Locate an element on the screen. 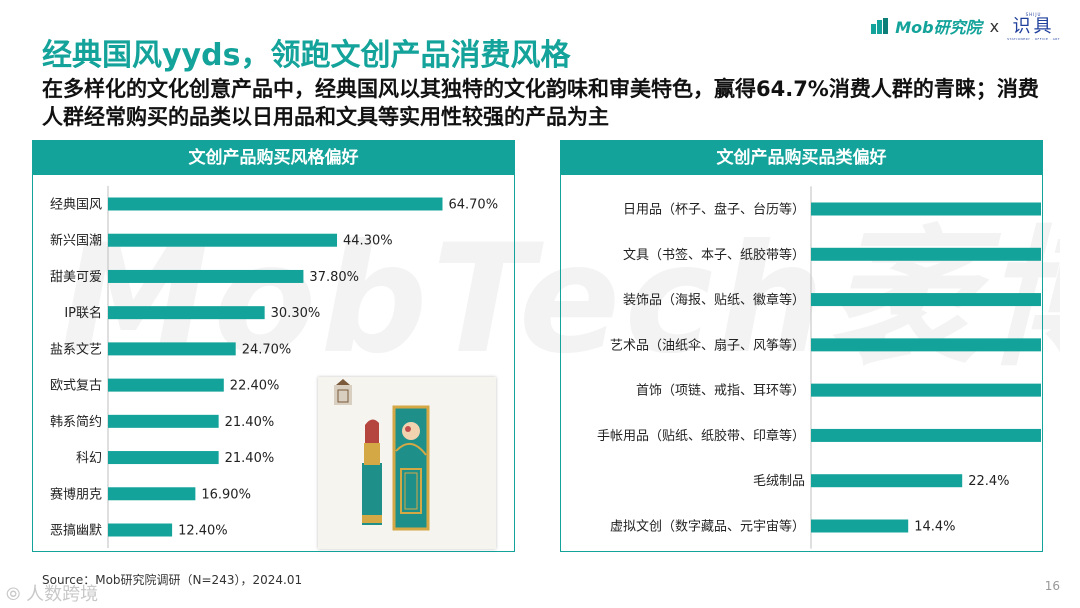  style-category-label: 经典国风 is located at coordinates (76, 205).